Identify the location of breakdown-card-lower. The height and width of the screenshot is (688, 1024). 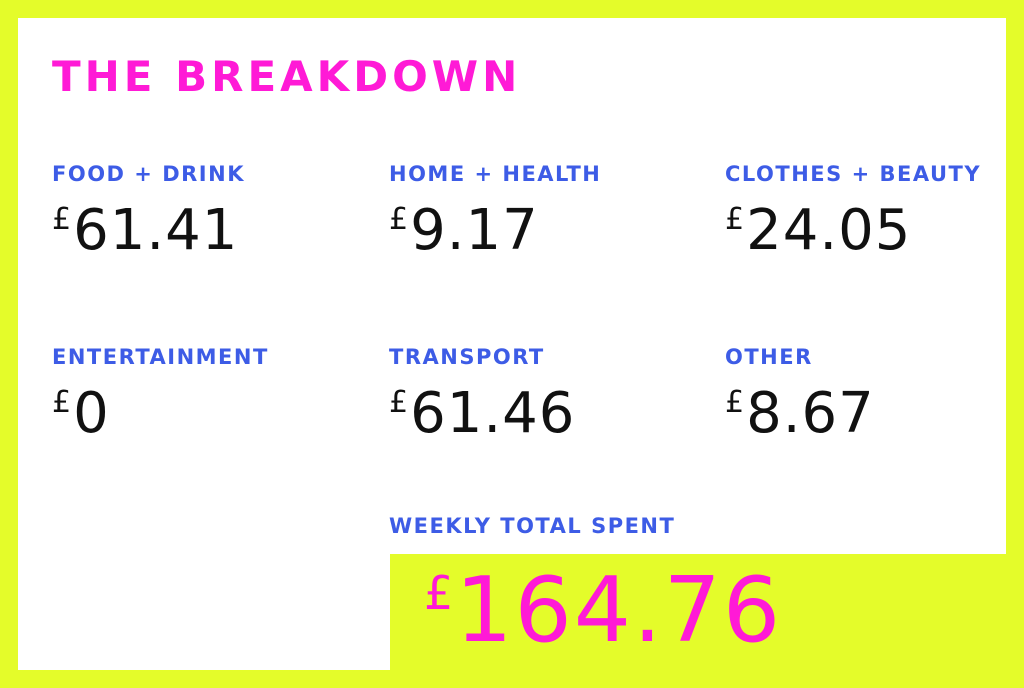
(204, 612).